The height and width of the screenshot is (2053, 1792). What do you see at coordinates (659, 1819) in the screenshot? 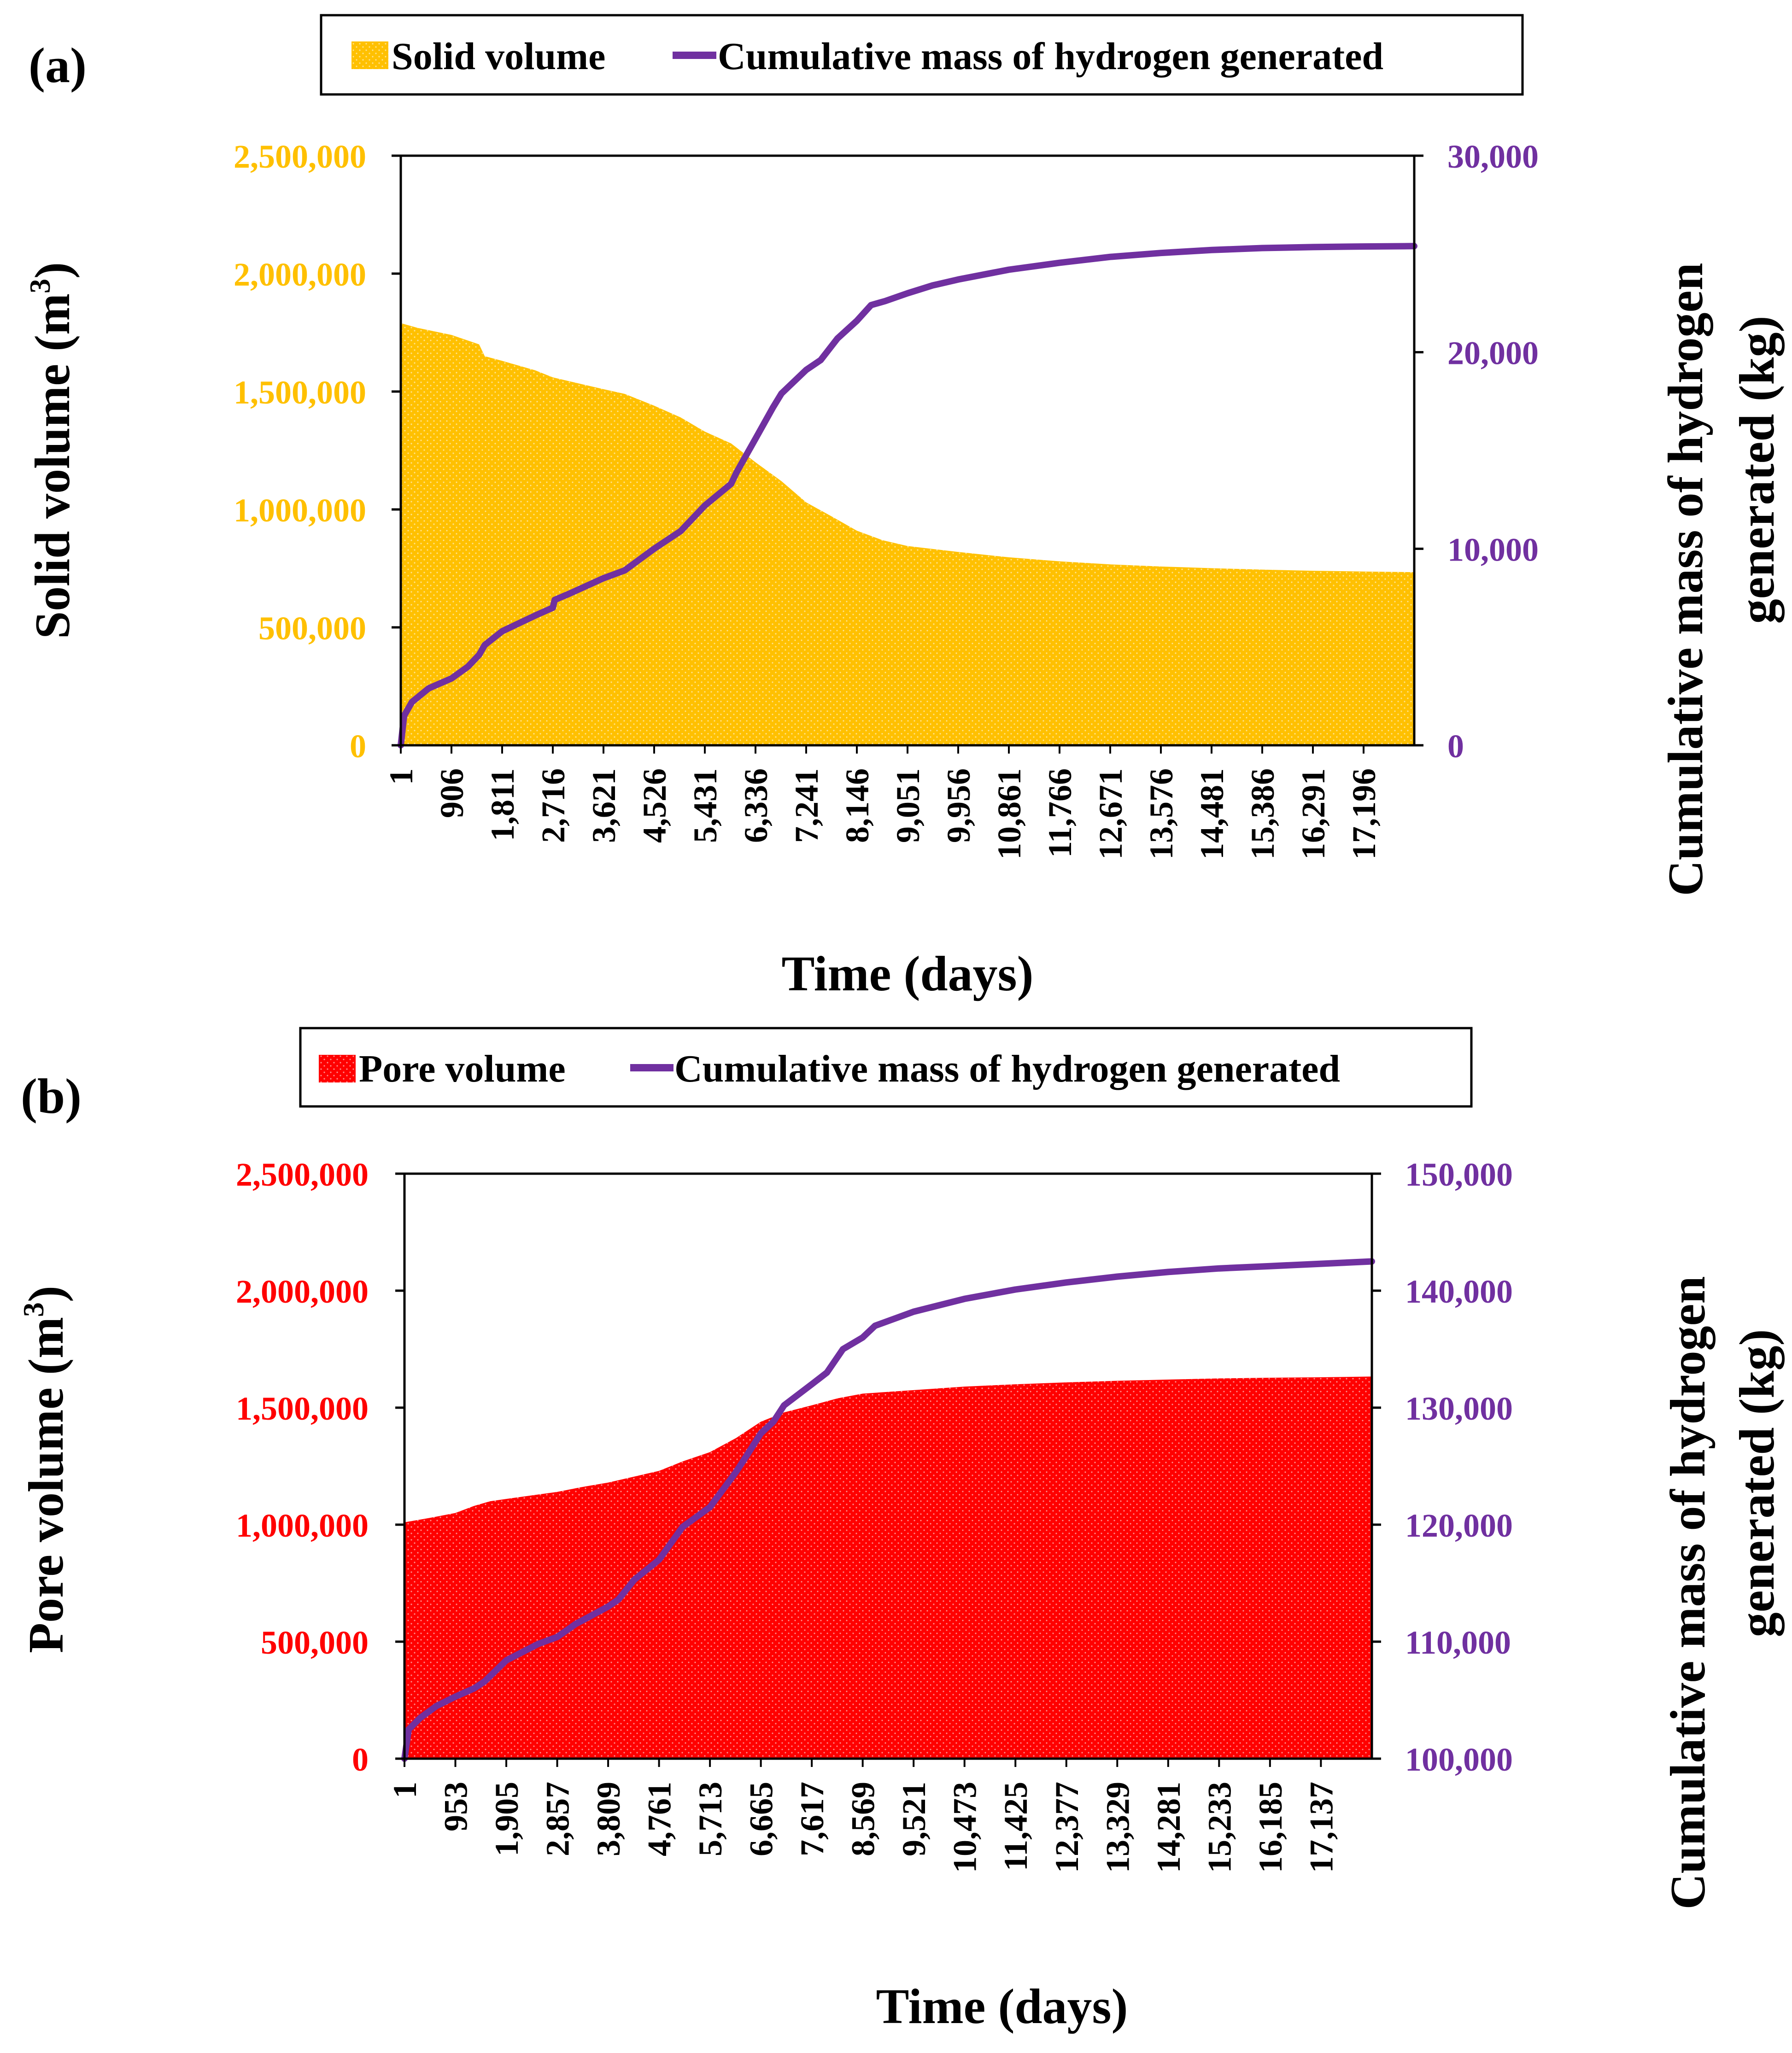
I see `panel-b-x-tick-label: 4,761` at bounding box center [659, 1819].